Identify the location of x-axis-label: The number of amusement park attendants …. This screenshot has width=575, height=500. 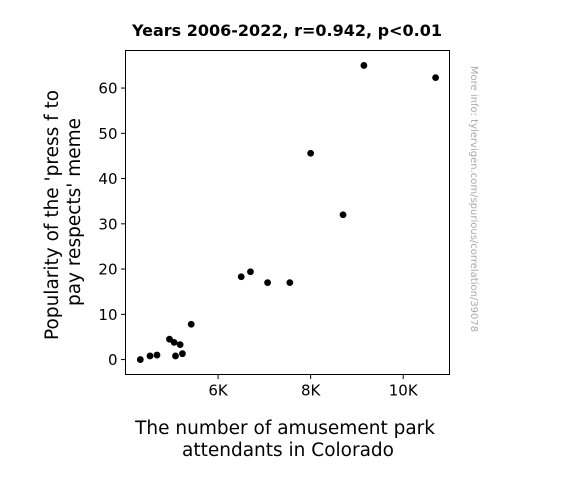
(287, 439).